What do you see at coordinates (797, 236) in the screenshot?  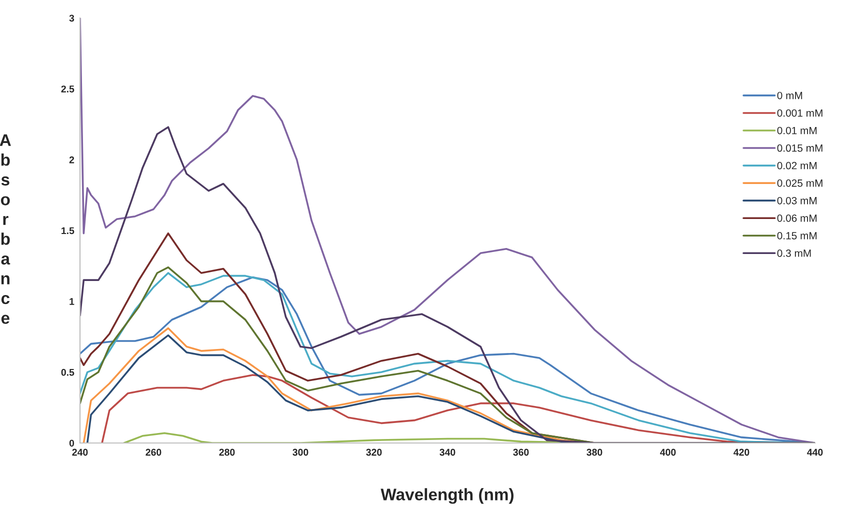 I see `legend-label: 0.15 mM` at bounding box center [797, 236].